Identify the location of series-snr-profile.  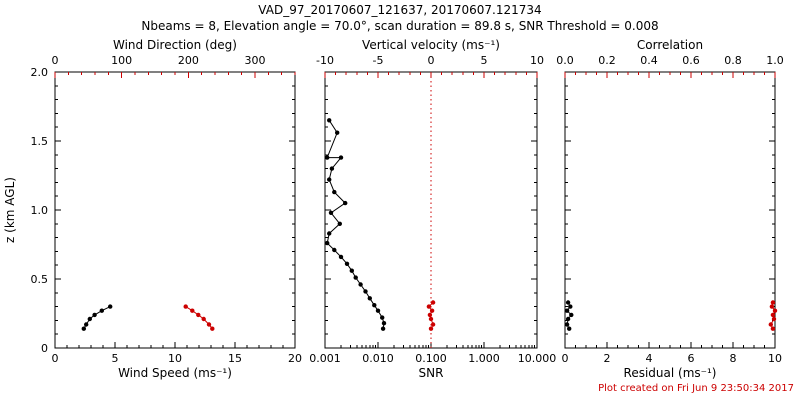
(356, 224).